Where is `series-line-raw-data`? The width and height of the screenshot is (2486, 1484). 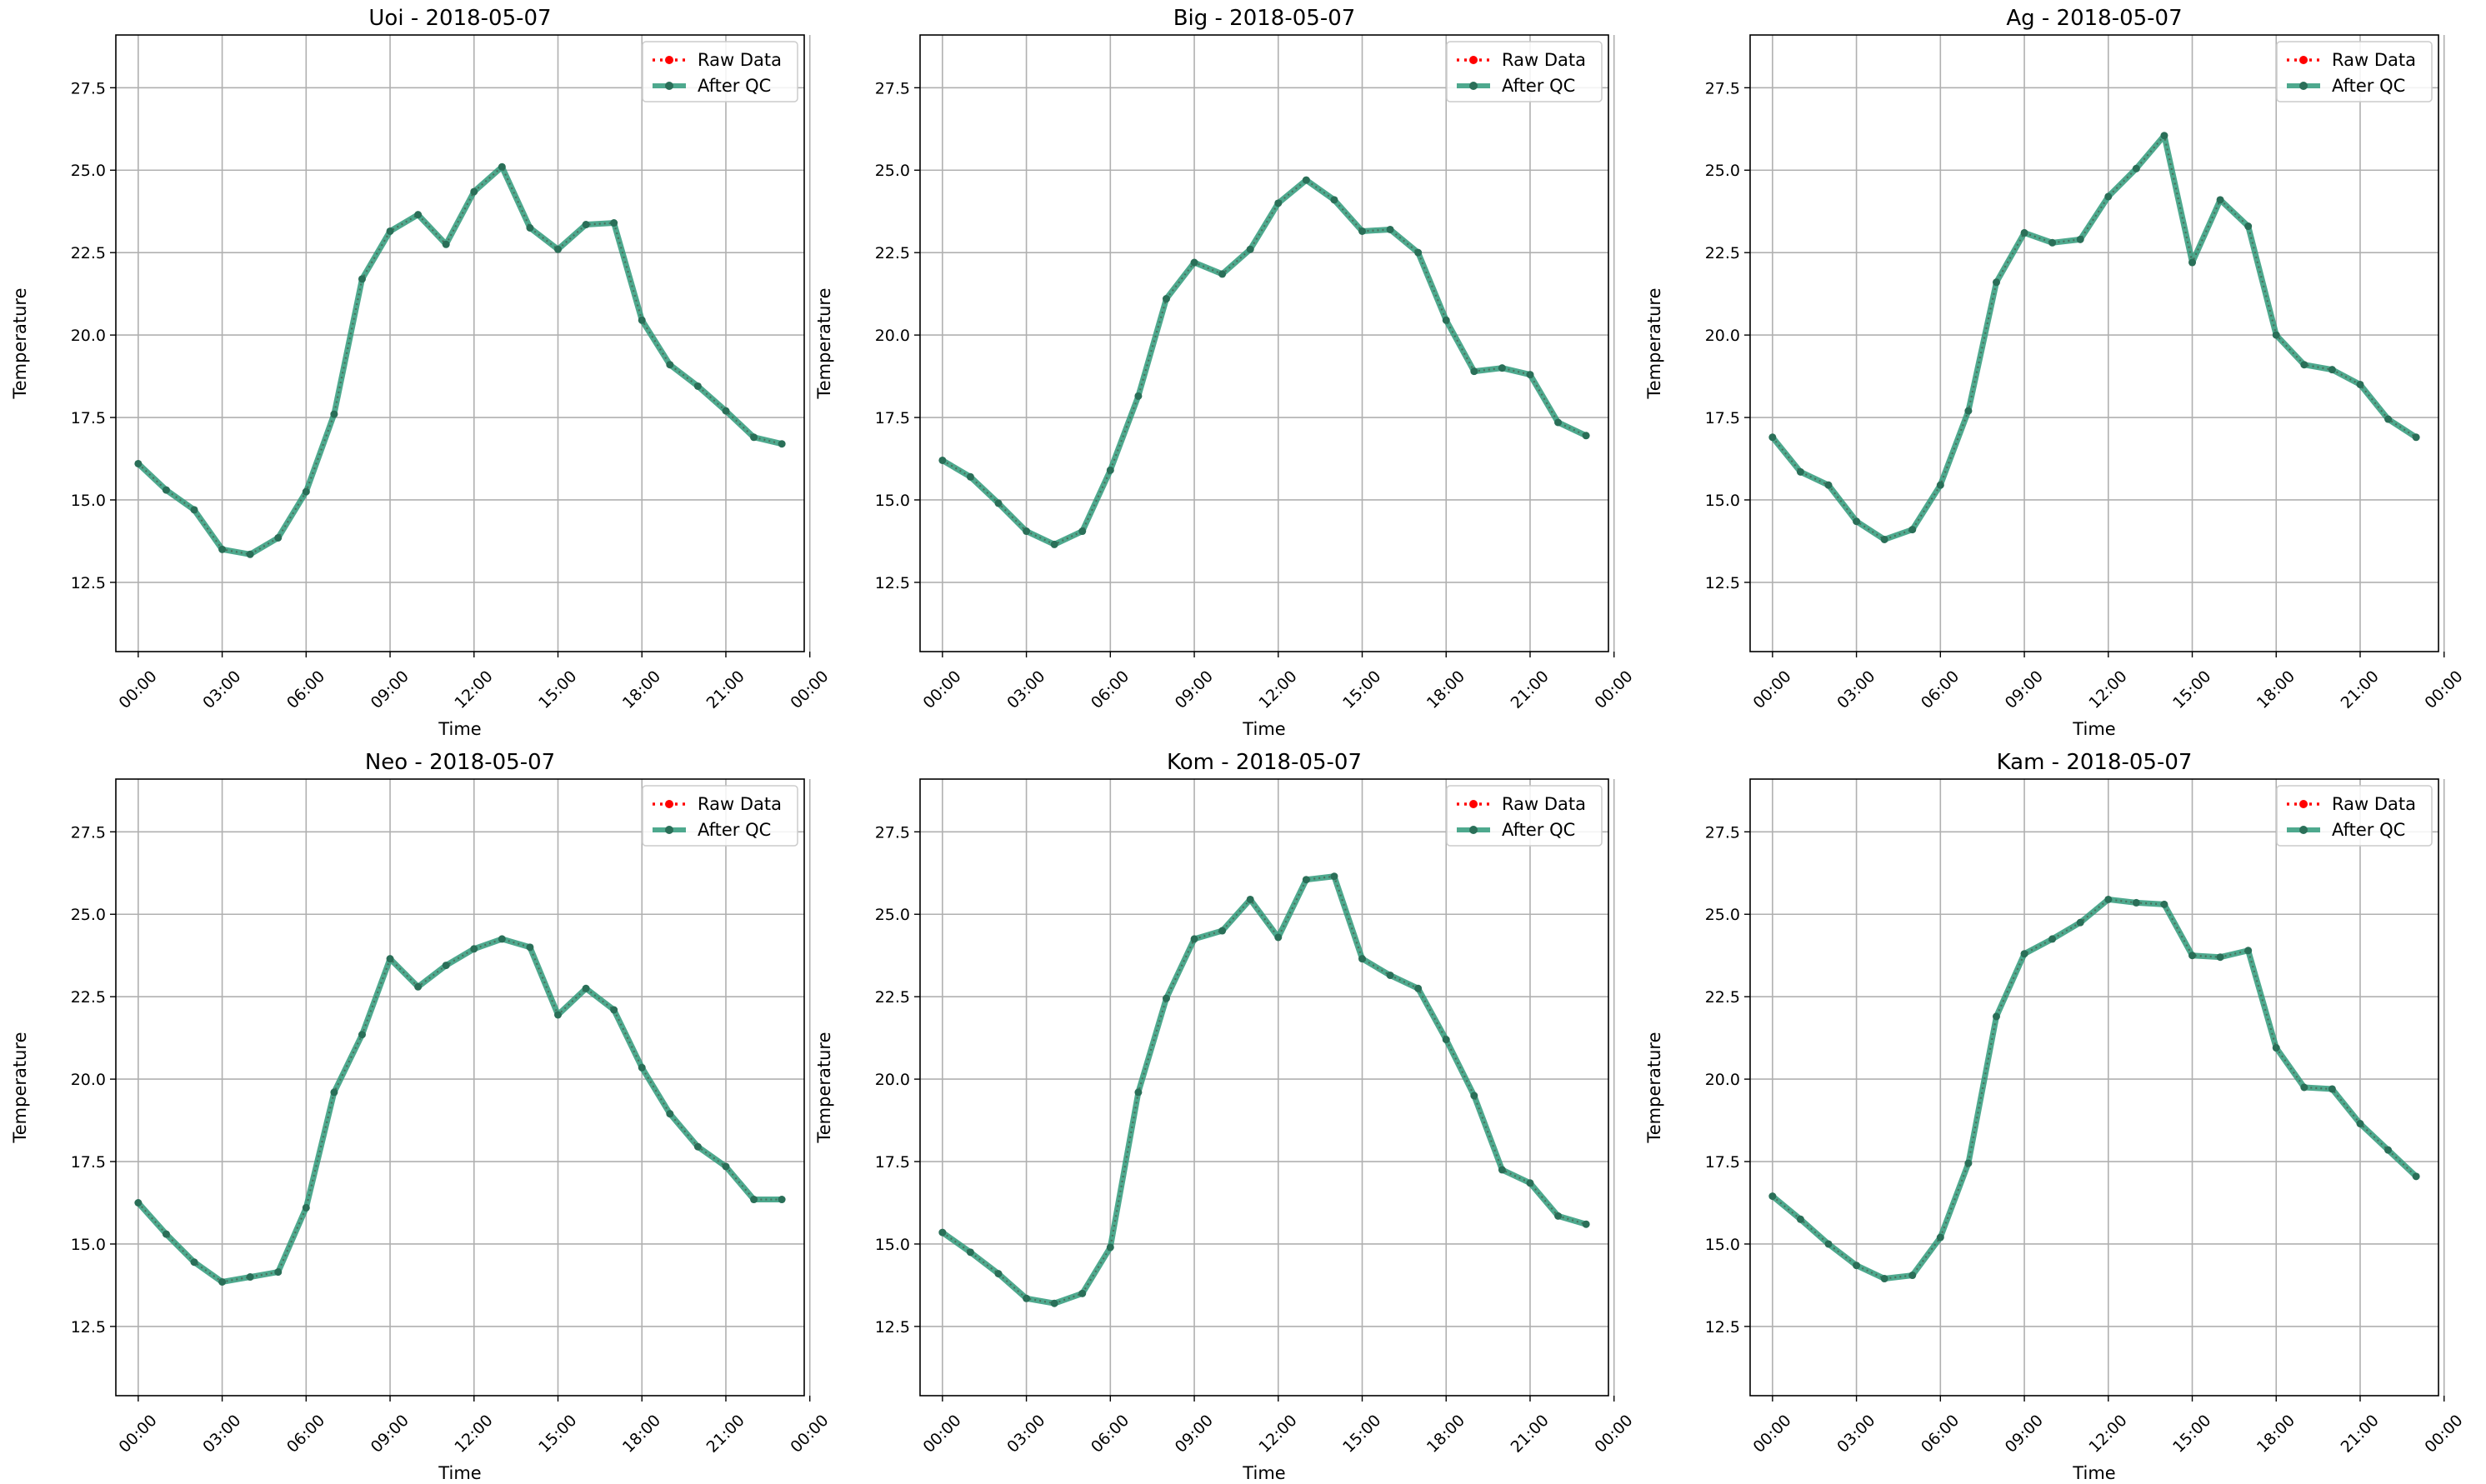
series-line-raw-data is located at coordinates (1264, 362).